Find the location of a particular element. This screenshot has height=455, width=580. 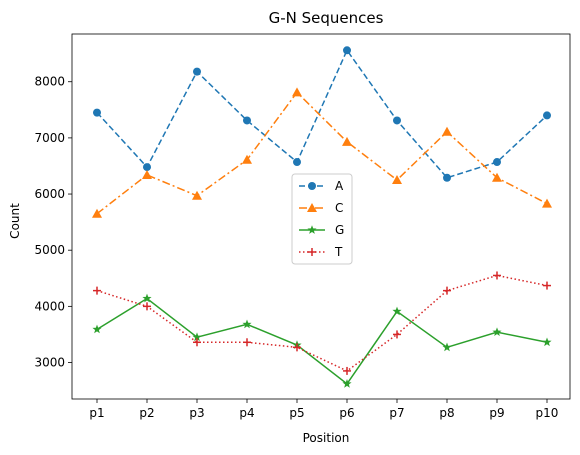

x-axis-label: Position is located at coordinates (326, 438).